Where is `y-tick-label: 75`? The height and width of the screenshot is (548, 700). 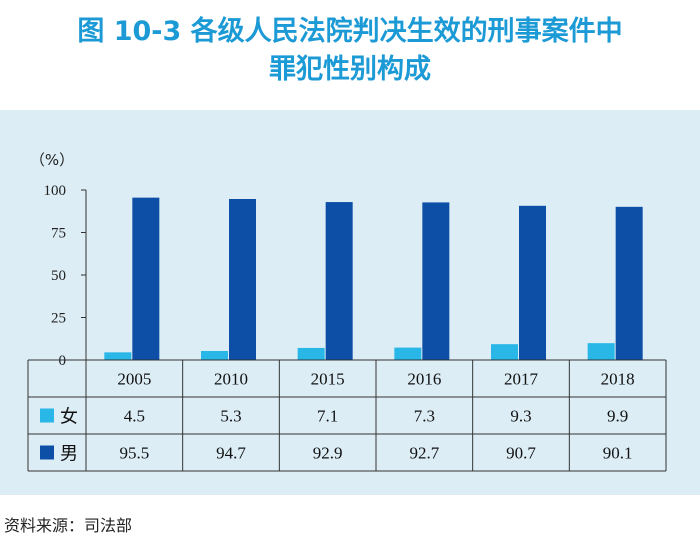 y-tick-label: 75 is located at coordinates (58, 234).